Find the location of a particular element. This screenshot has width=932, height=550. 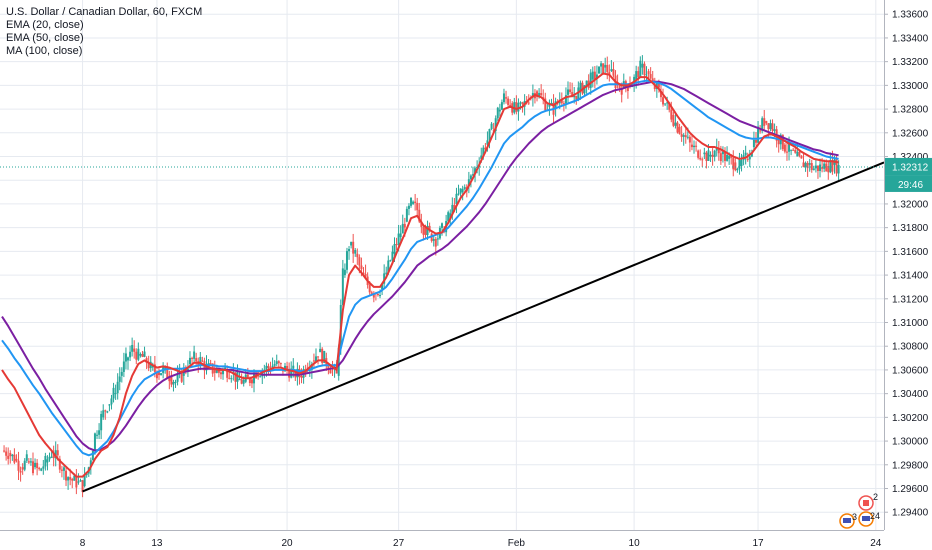

y-tick-label: 1.31000 is located at coordinates (910, 323).